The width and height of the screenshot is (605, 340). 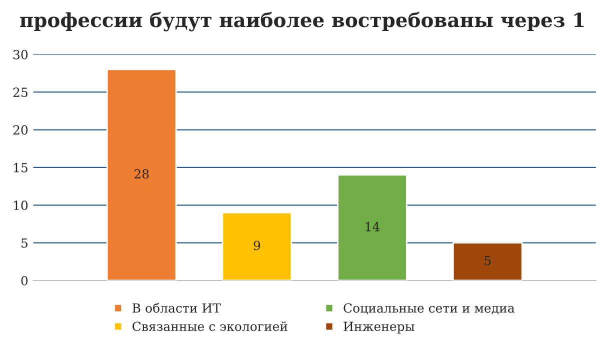 I want to click on legend-label: Социальные сети и медиа, so click(x=429, y=308).